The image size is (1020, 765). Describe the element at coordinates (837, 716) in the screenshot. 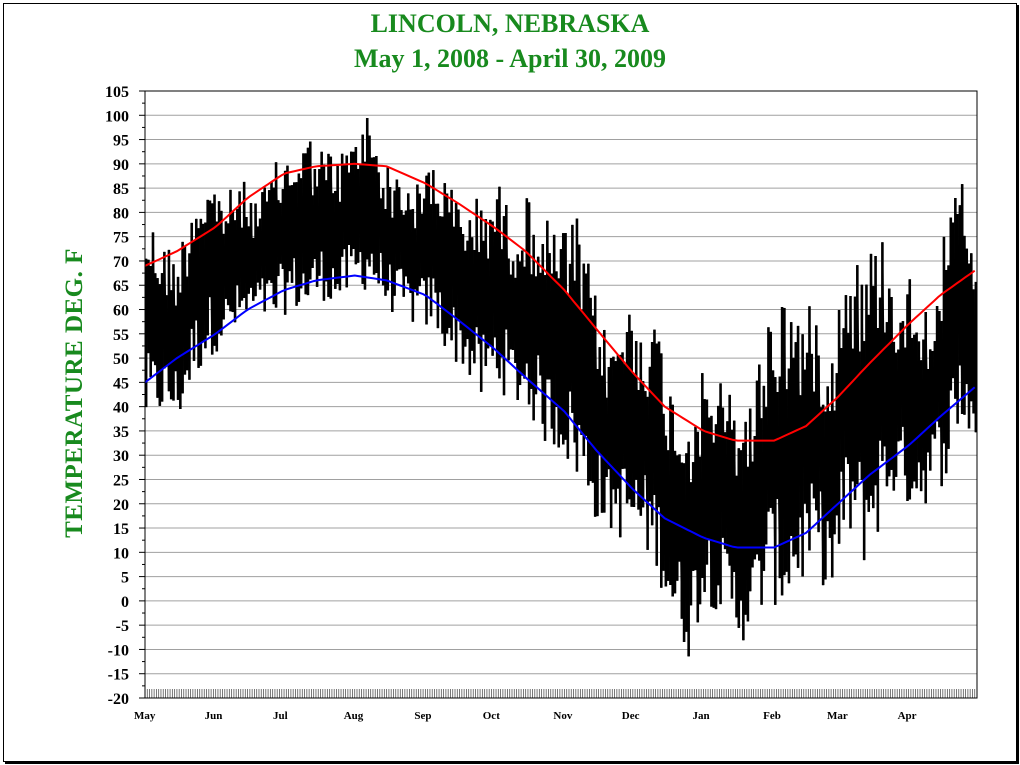

I see `x-tick-label: Mar` at that location.